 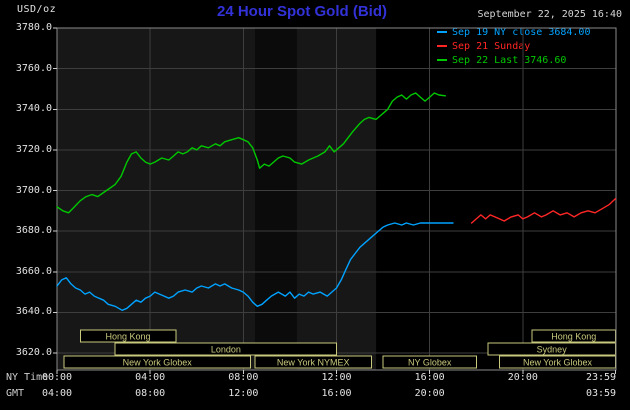 What do you see at coordinates (57, 393) in the screenshot?
I see `x-tick-label-gmt: 04:00` at bounding box center [57, 393].